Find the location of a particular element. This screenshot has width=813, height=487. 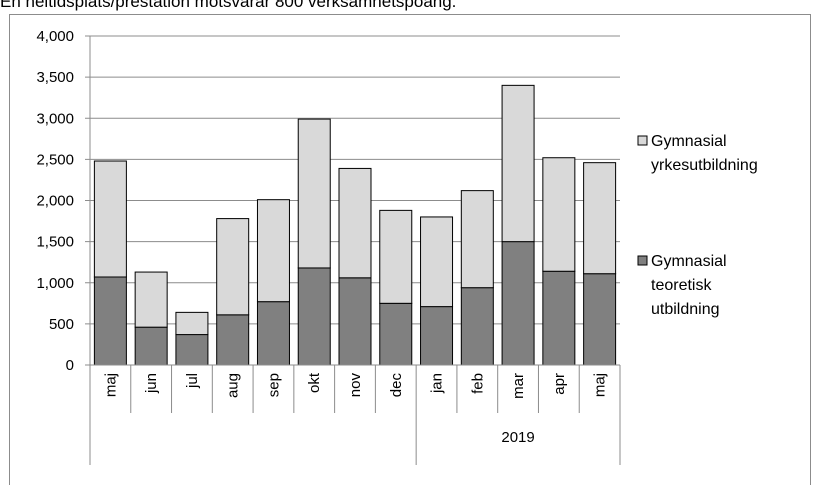

x-group-label: 2019 is located at coordinates (517, 437).